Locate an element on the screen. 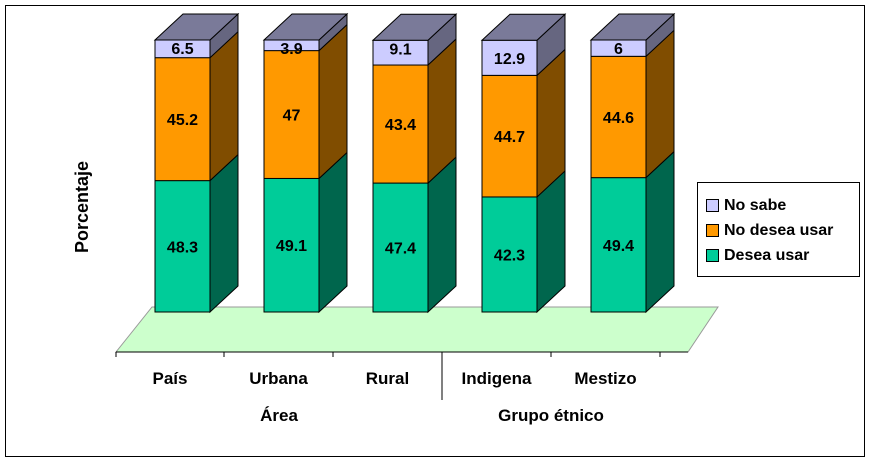 This screenshot has height=463, width=872. data-label-urbana-no-desea-usar: 47 is located at coordinates (292, 116).